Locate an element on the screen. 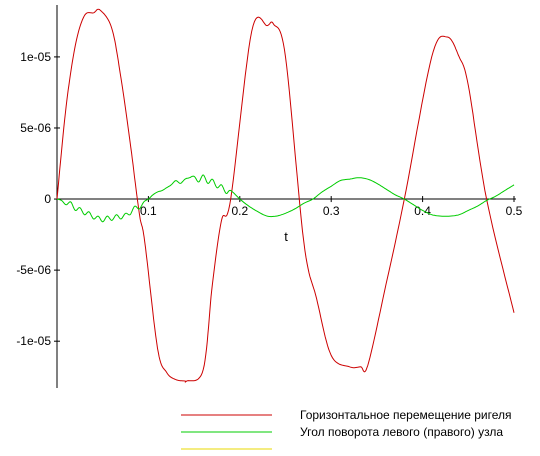 The height and width of the screenshot is (456, 540). y-tick-label: -1e-05 is located at coordinates (33, 341).